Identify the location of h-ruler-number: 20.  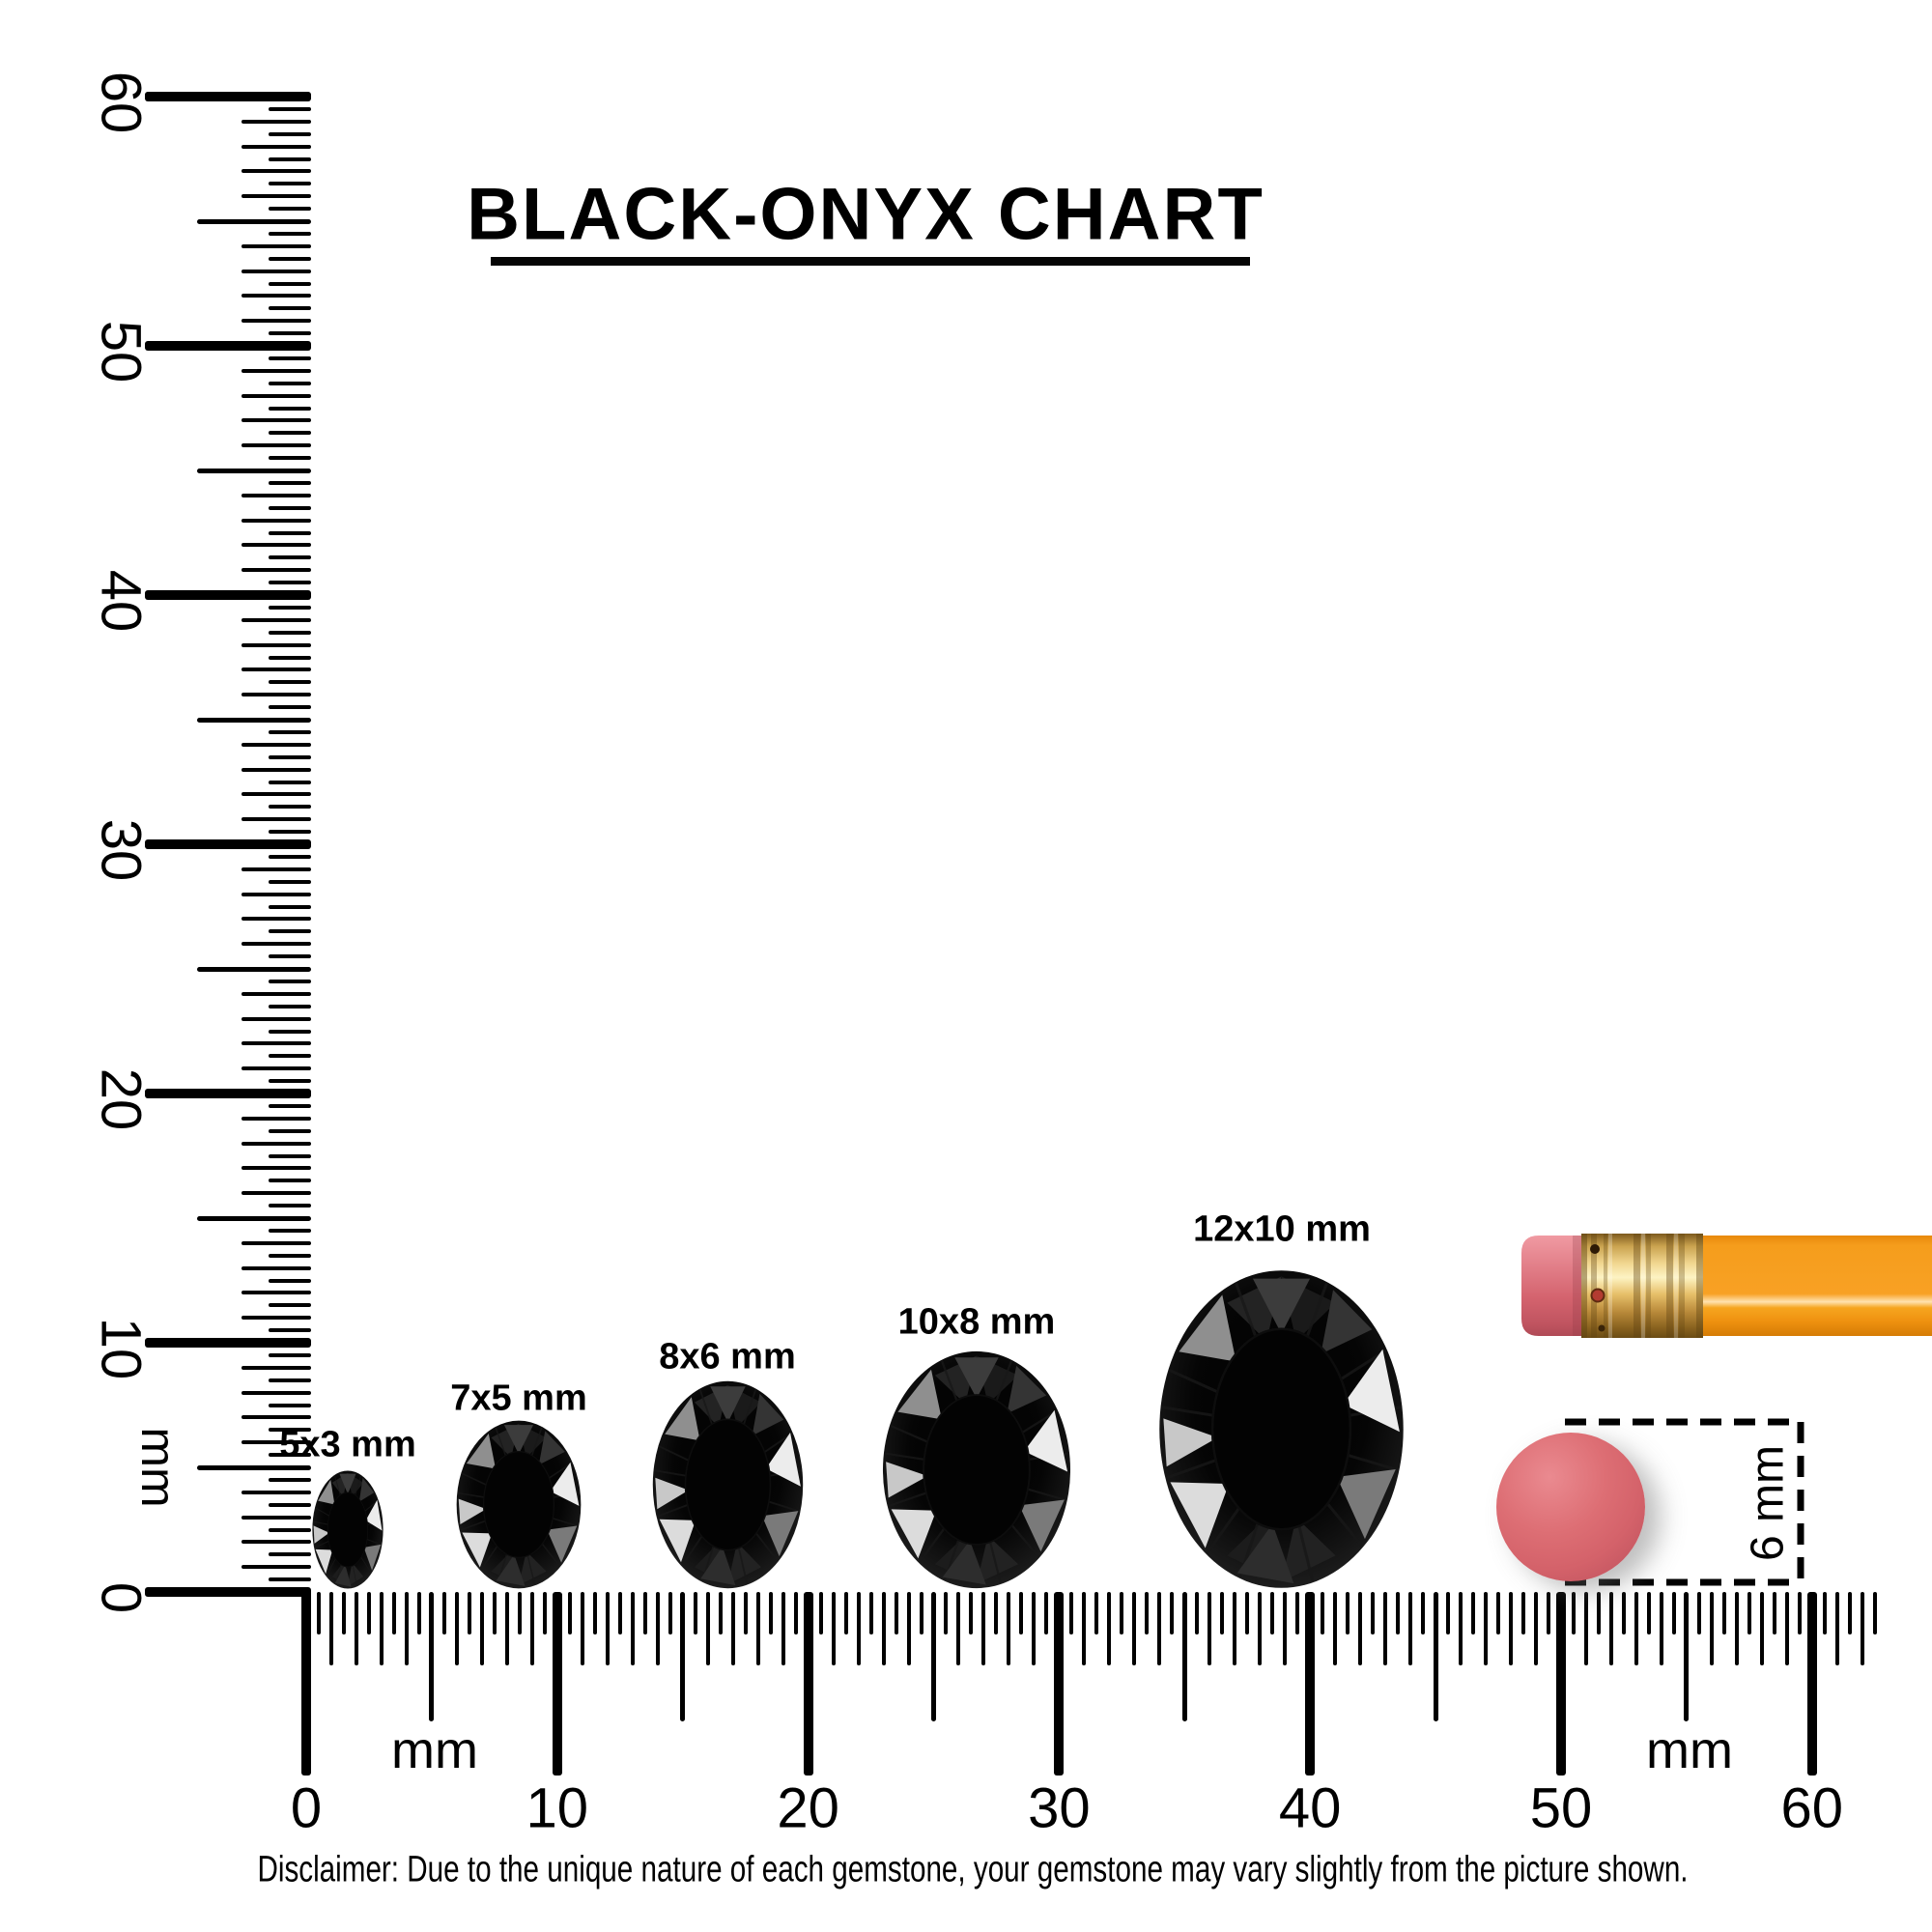
(808, 1808).